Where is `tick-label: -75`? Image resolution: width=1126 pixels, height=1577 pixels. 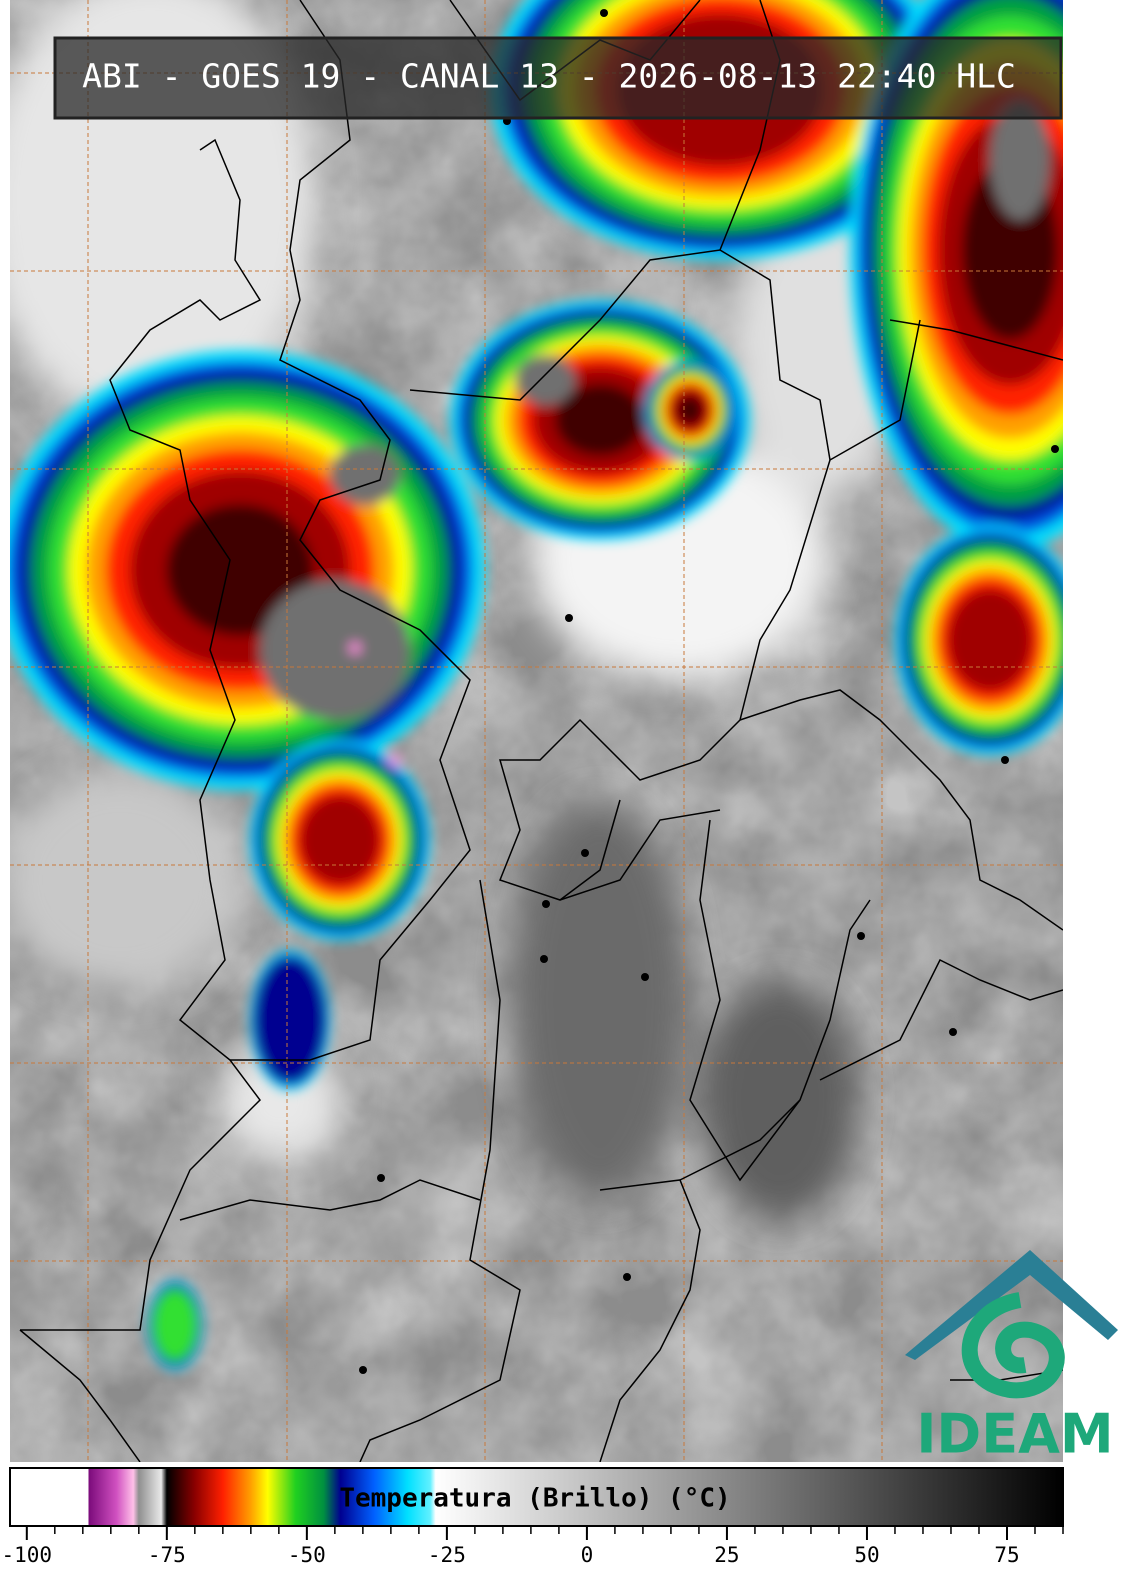 tick-label: -75 is located at coordinates (167, 1555).